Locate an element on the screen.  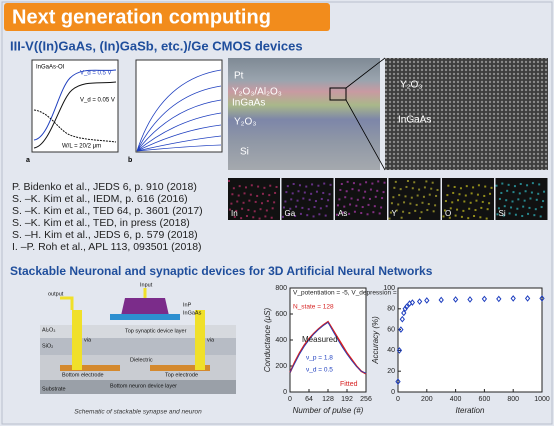
eds-maps: In Ga As Y O Si is located at coordinates (388, 199).